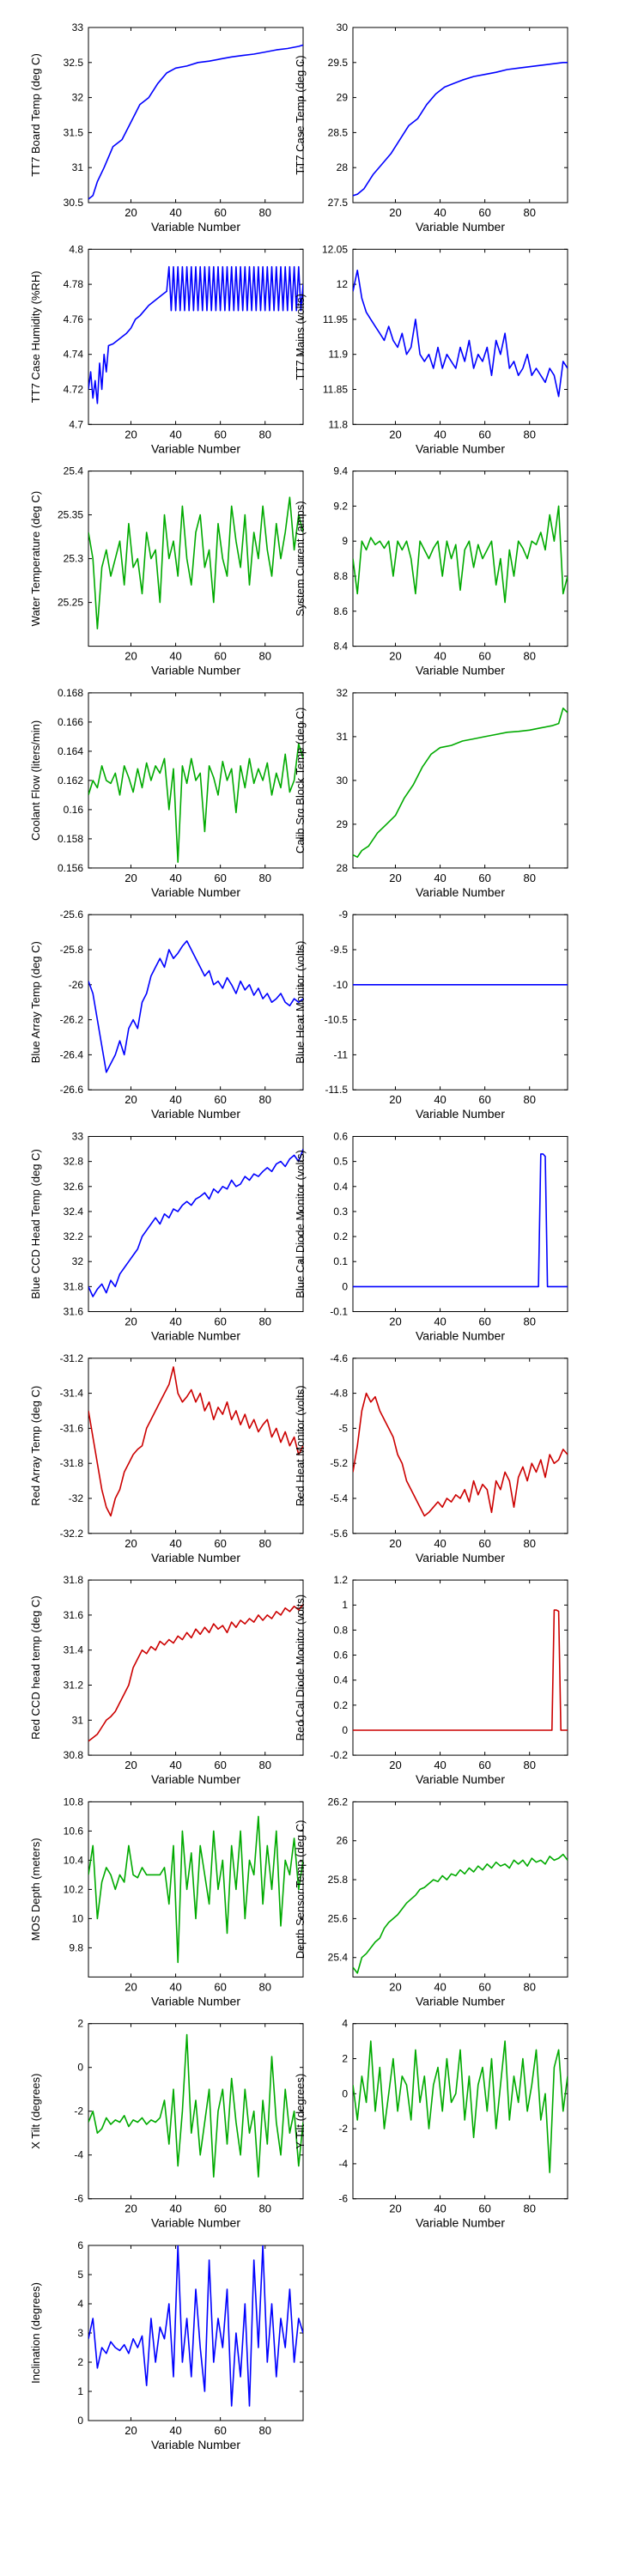 The image size is (644, 2576). I want to click on y-tick-label: 0.8, so click(340, 1630).